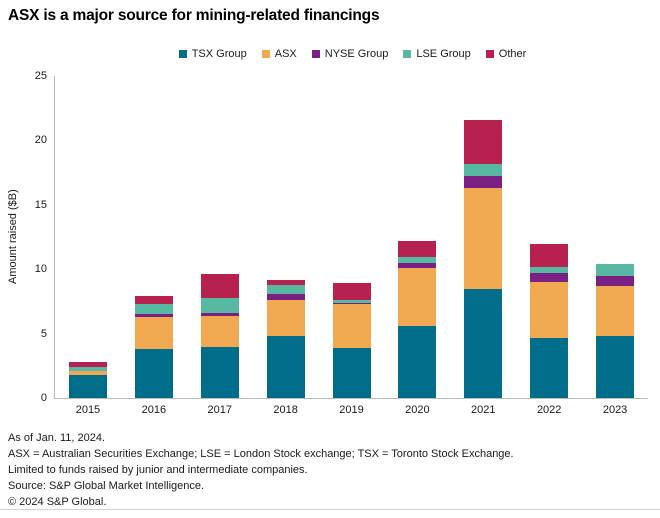  I want to click on bar-segment-2019-tsx-group, so click(351, 373).